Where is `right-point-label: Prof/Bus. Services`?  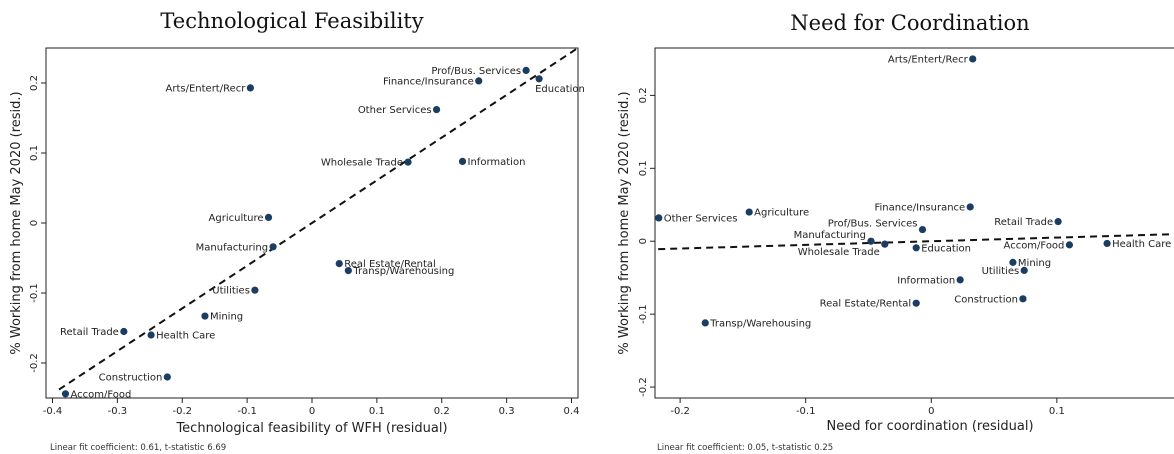 right-point-label: Prof/Bus. Services is located at coordinates (873, 224).